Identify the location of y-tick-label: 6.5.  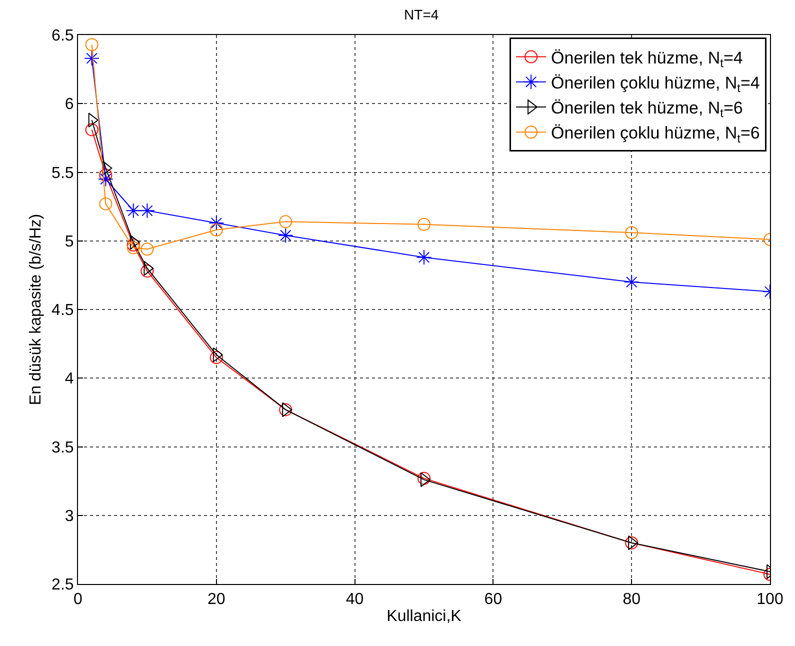
(63, 36).